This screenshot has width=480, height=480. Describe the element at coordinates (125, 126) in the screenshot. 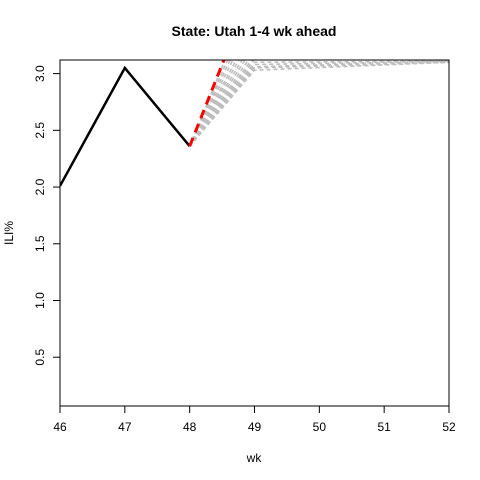

I see `observed-line` at that location.